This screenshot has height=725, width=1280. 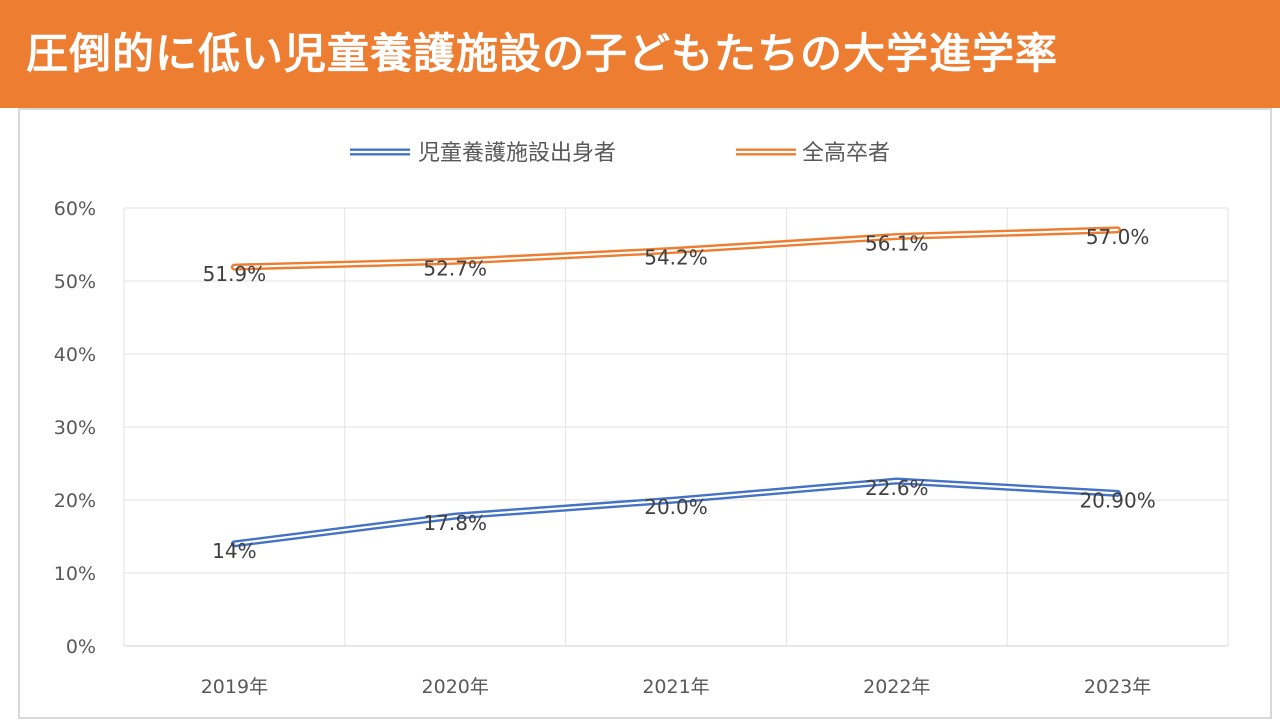 What do you see at coordinates (676, 507) in the screenshot?
I see `data-label: 20.0%` at bounding box center [676, 507].